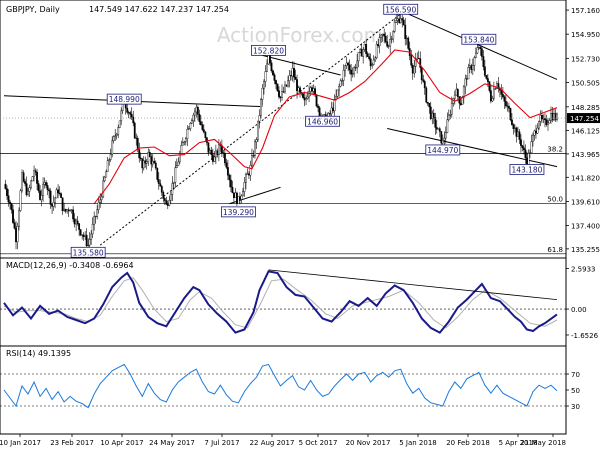 The image size is (600, 450). Describe the element at coordinates (583, 118) in the screenshot. I see `last-price-box` at that location.